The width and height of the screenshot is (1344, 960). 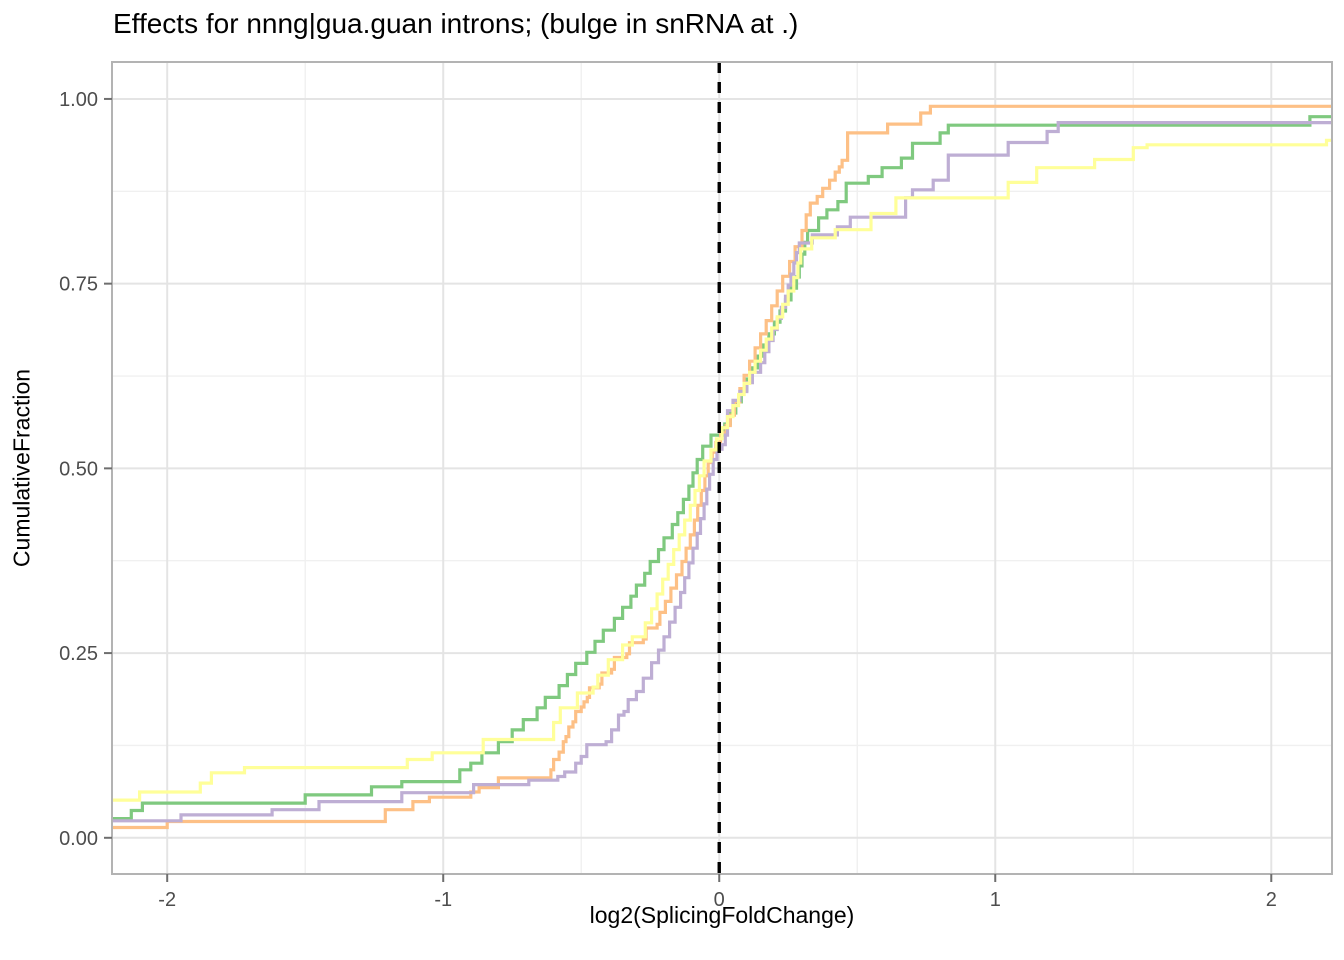 What do you see at coordinates (995, 900) in the screenshot?
I see `x-tick-label: 1` at bounding box center [995, 900].